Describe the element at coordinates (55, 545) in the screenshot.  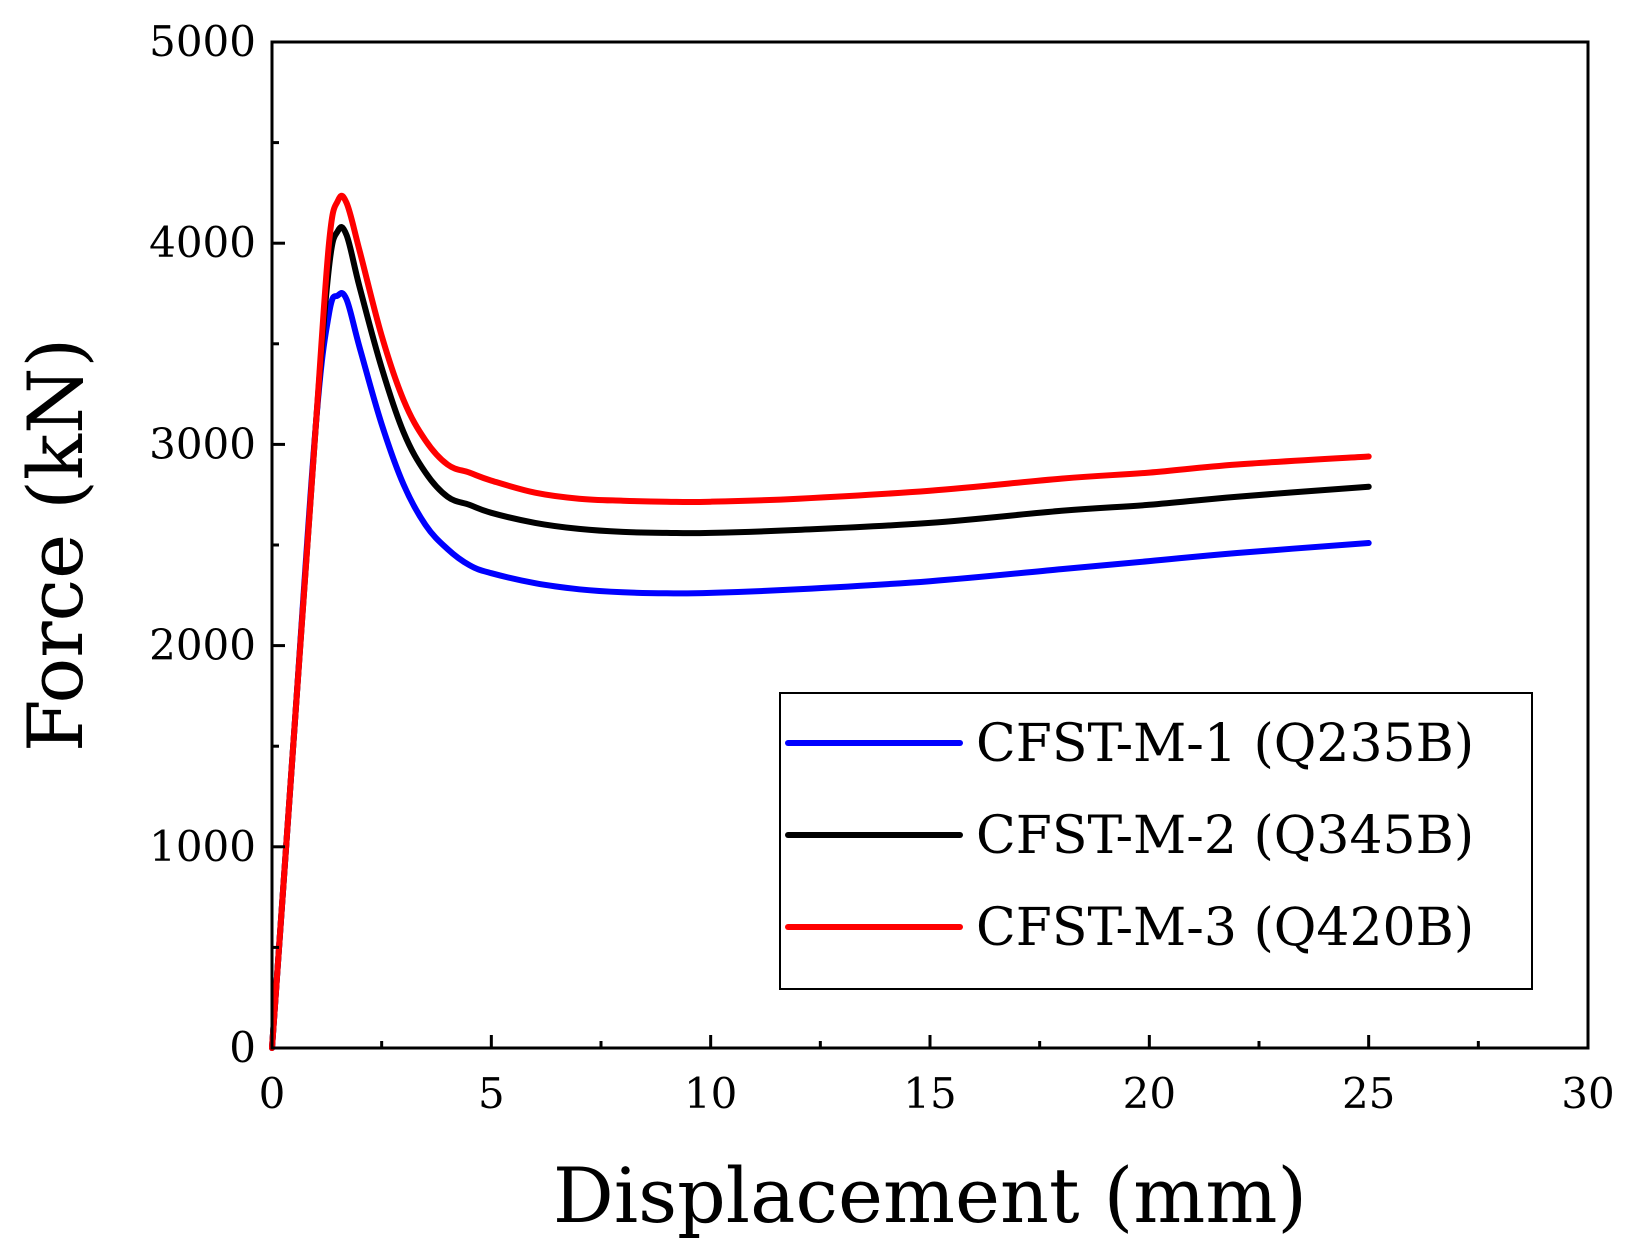
I see `y-axis-title: Force (kN)` at that location.